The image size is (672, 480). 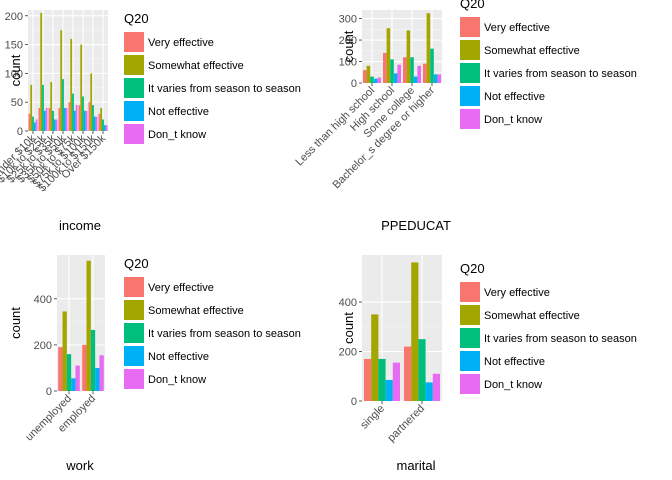 I want to click on bar-10k-to-25k-don-t-know, so click(x=46, y=119).